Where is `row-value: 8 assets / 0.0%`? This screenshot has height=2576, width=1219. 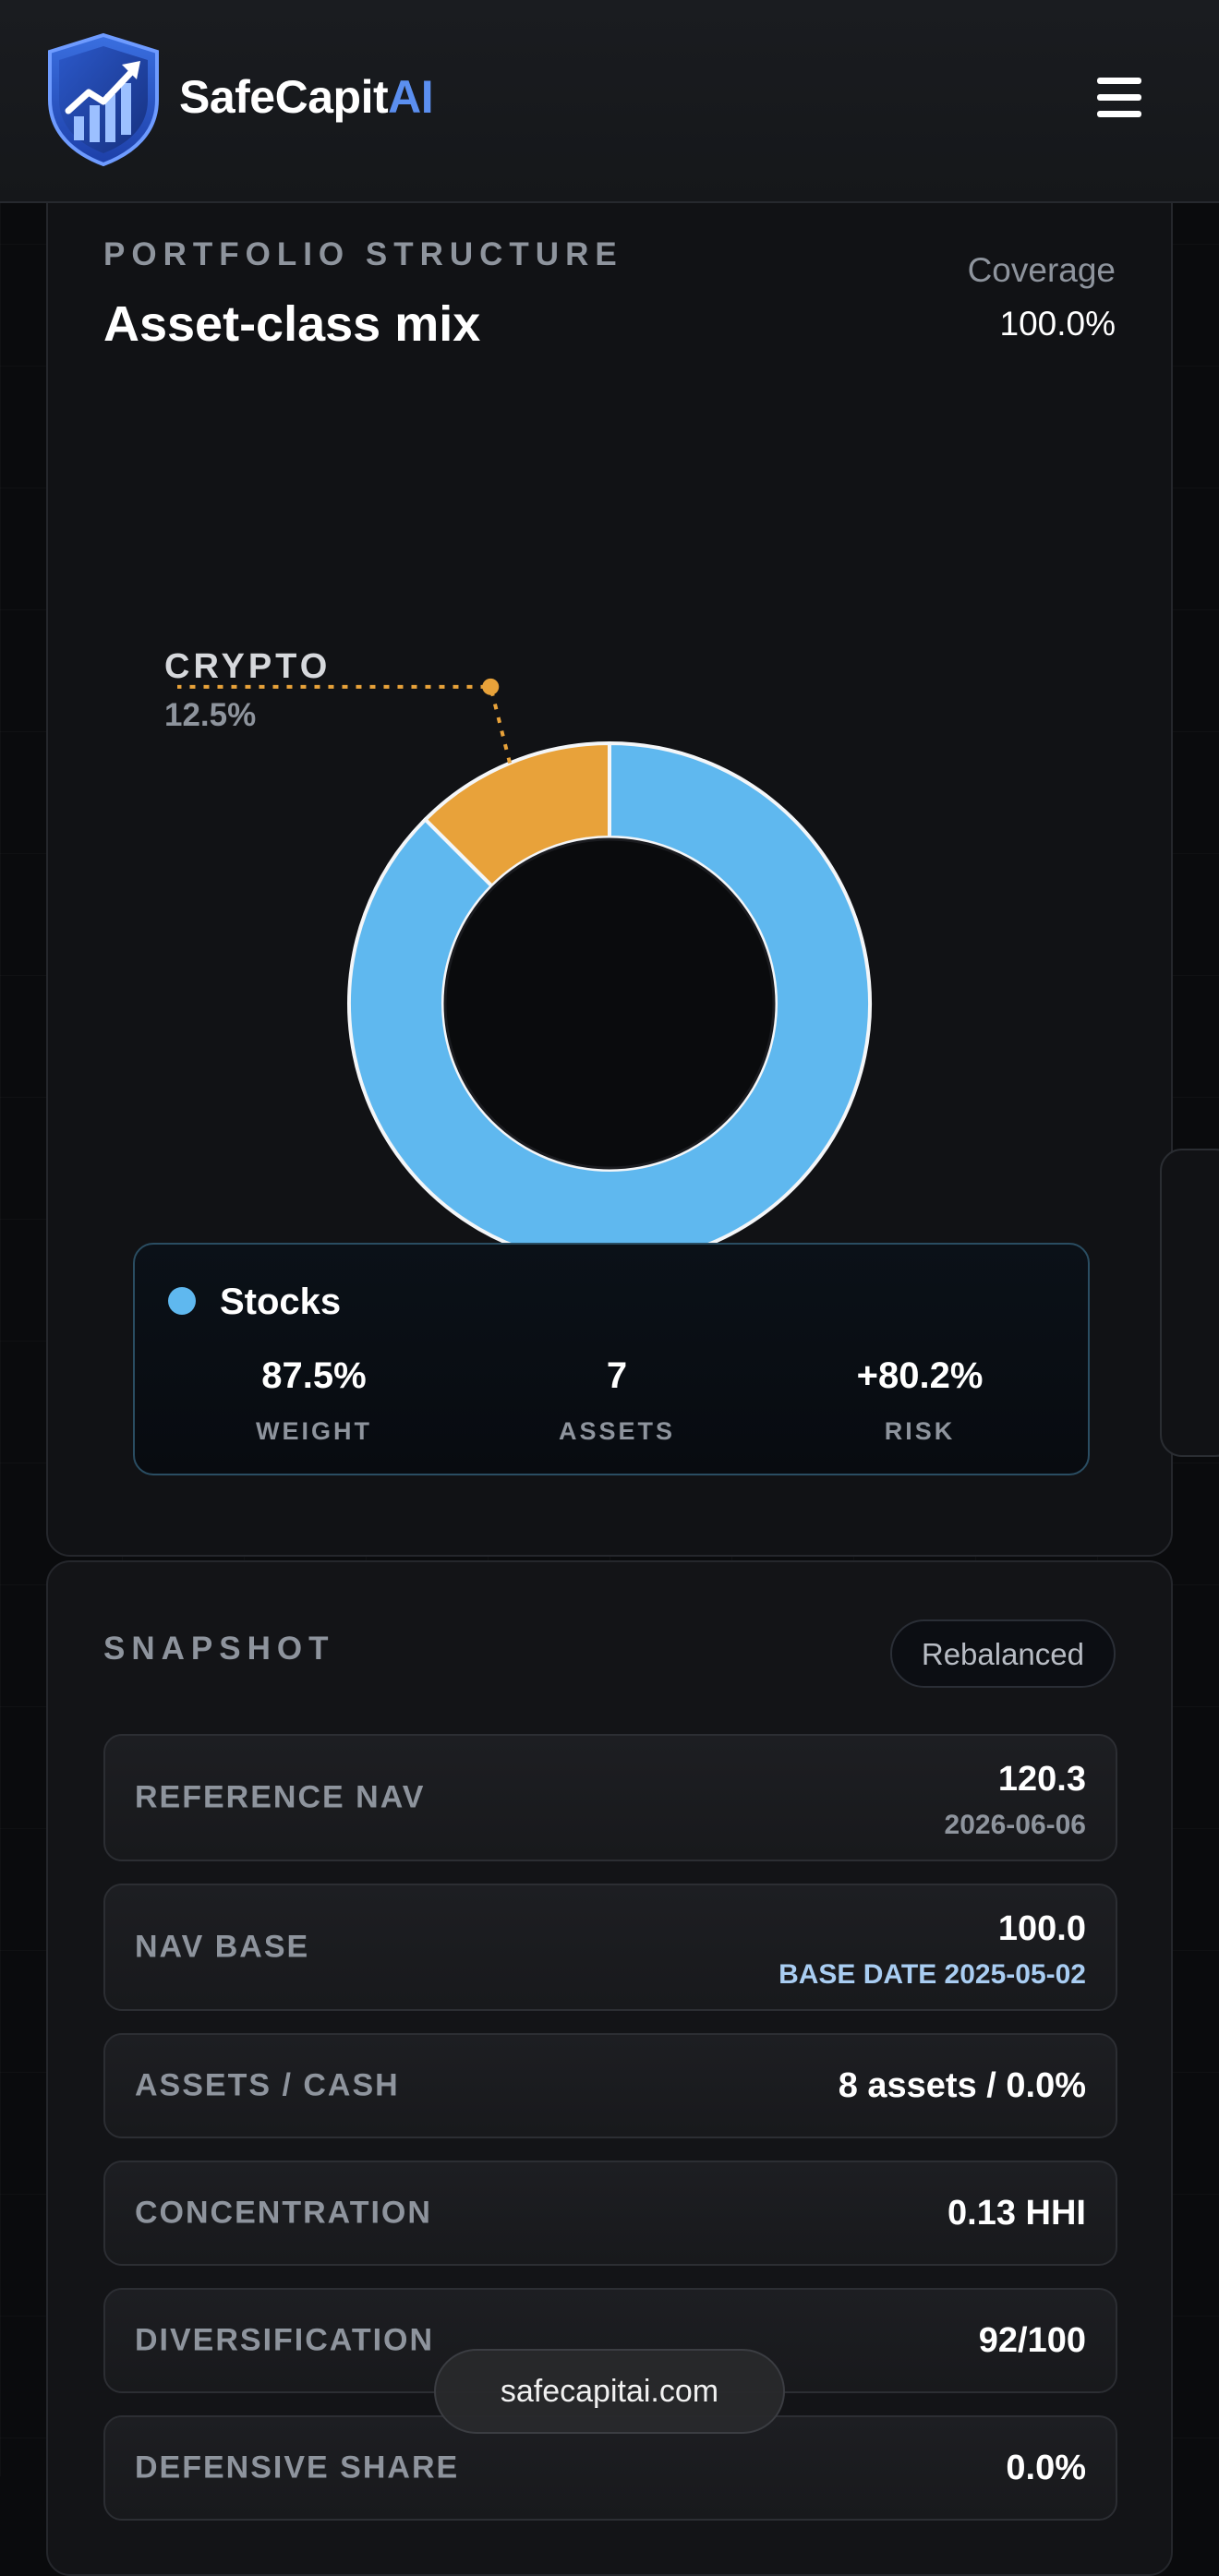
row-value: 8 assets / 0.0% is located at coordinates (962, 2085).